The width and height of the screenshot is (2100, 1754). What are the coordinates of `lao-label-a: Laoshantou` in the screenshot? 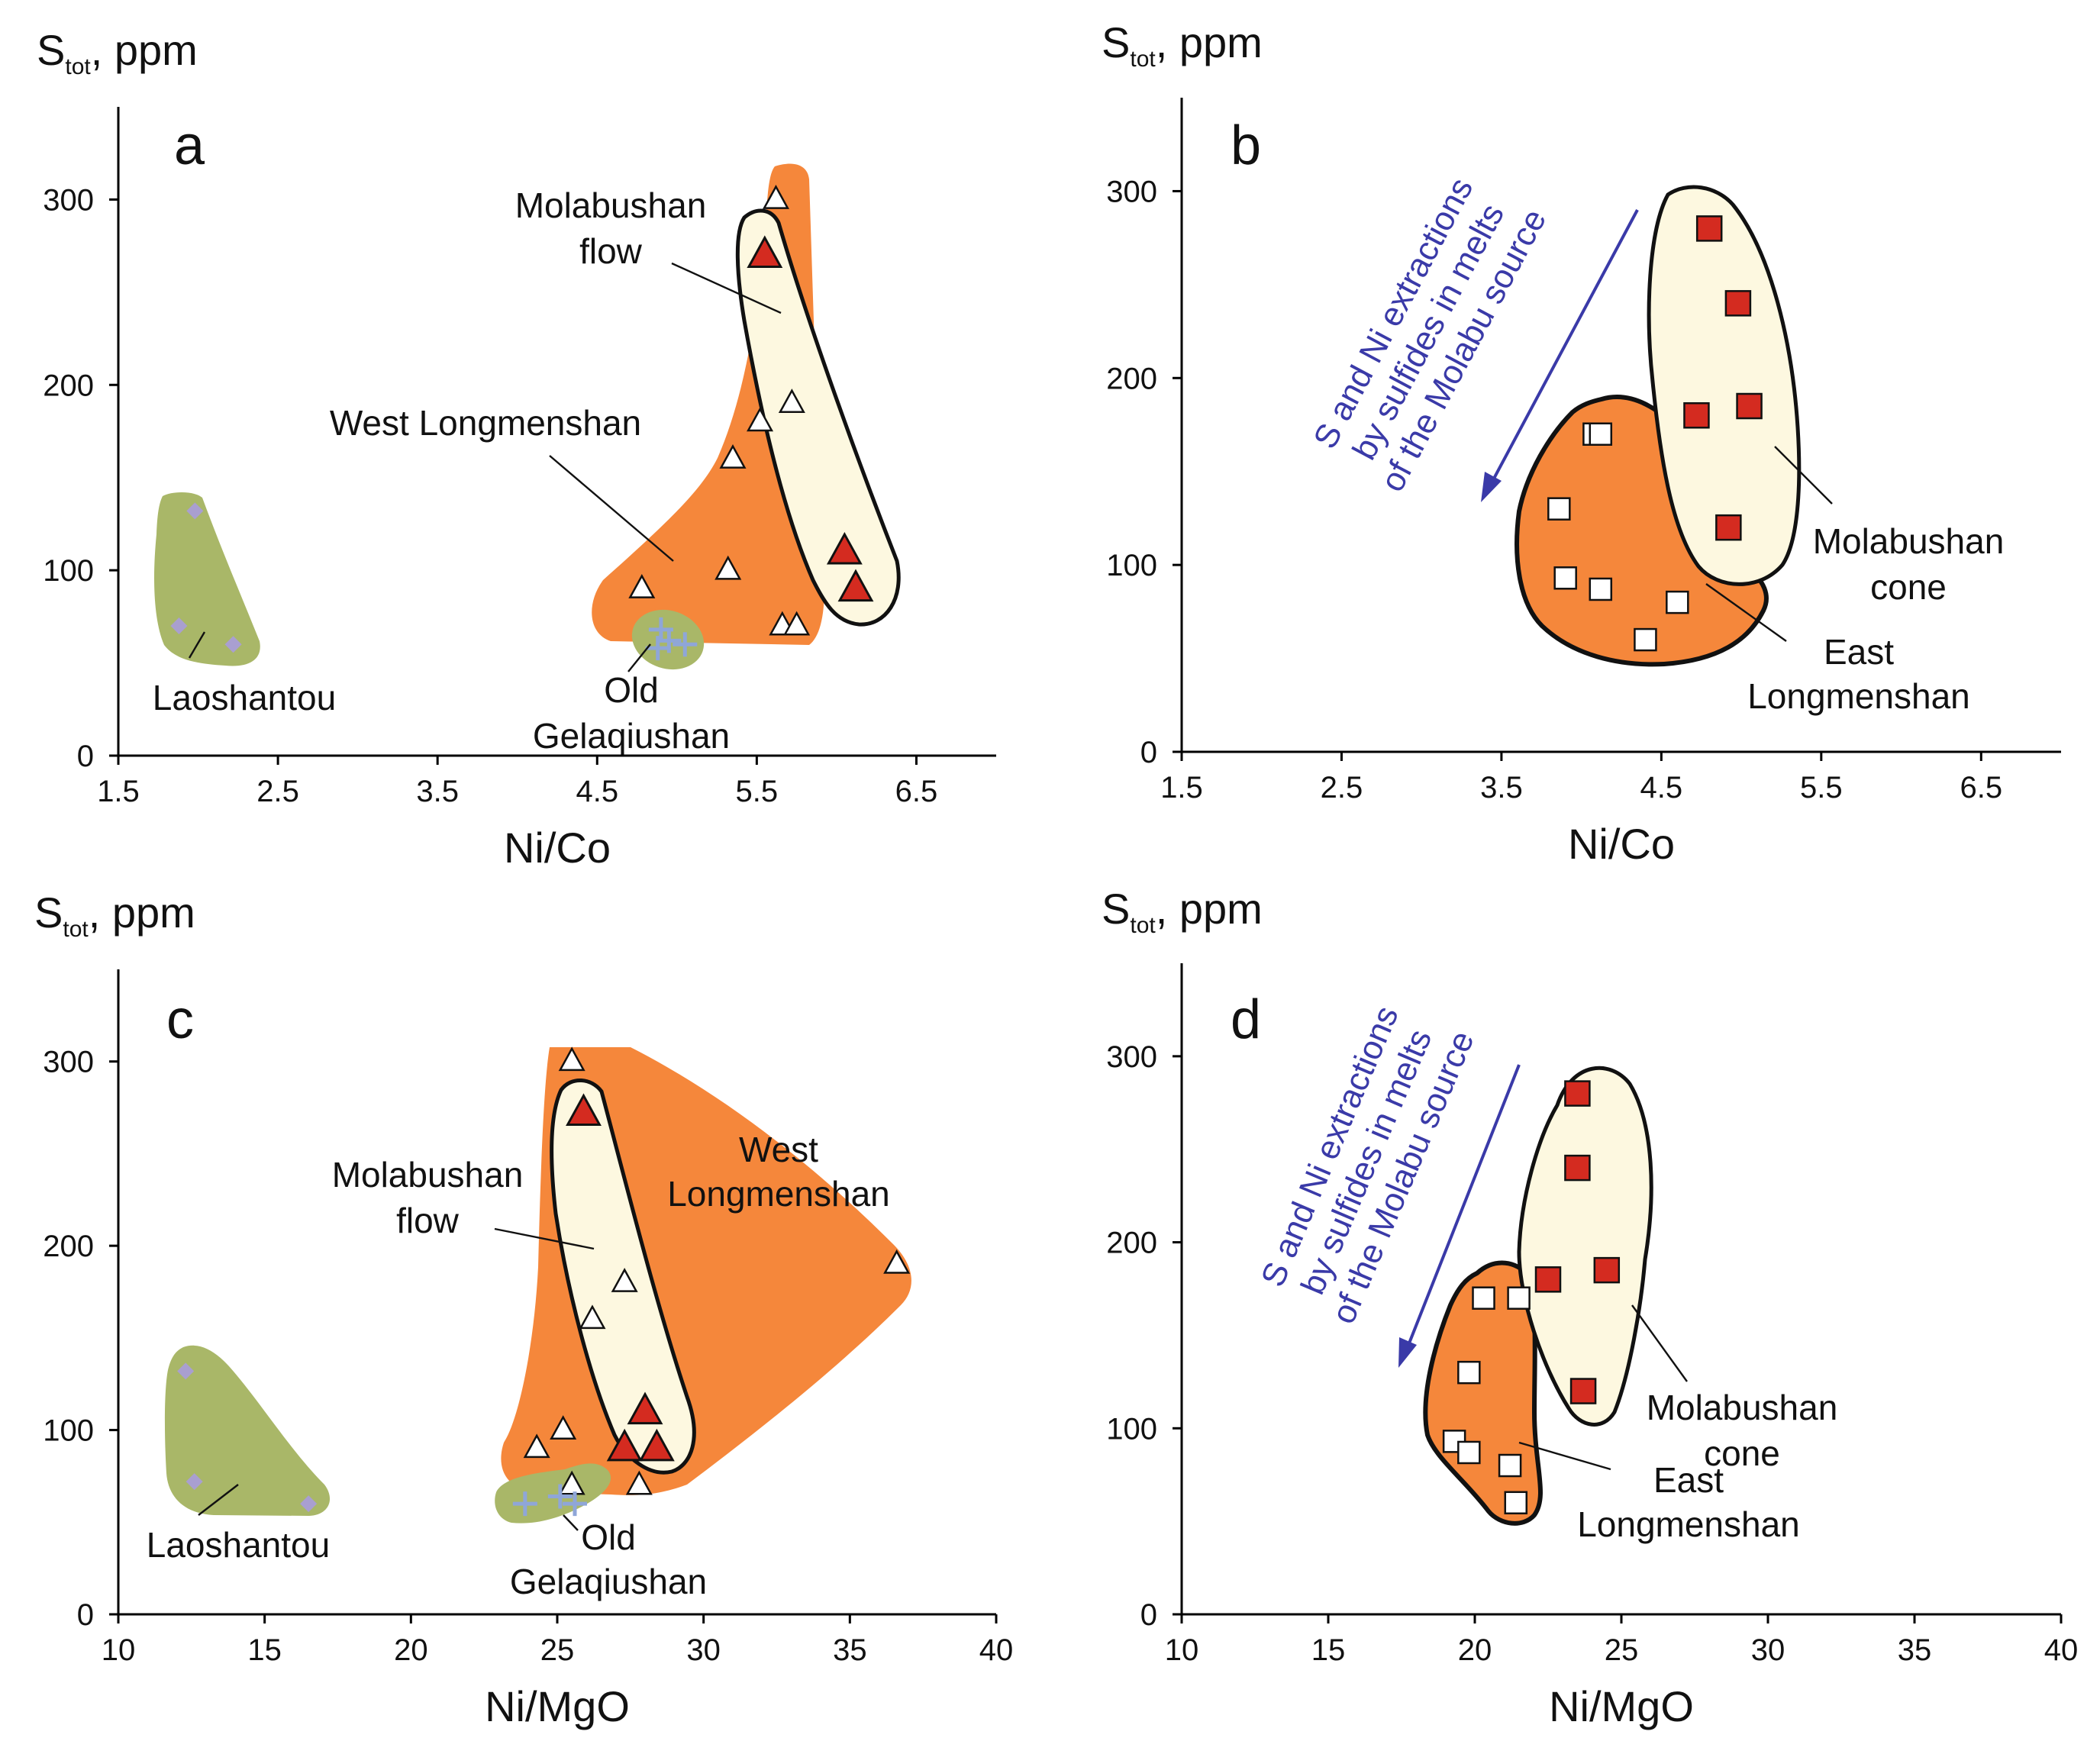 It's located at (245, 697).